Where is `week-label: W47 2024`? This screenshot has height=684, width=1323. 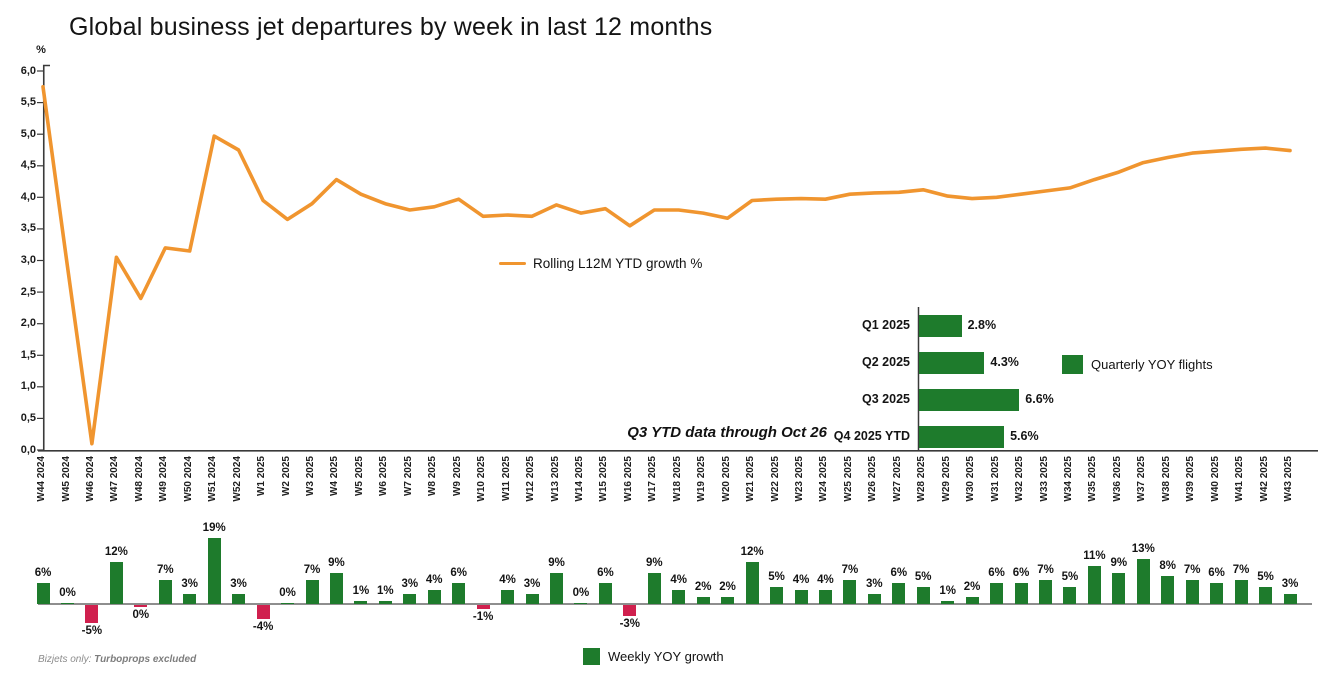
week-label: W47 2024 is located at coordinates (115, 479).